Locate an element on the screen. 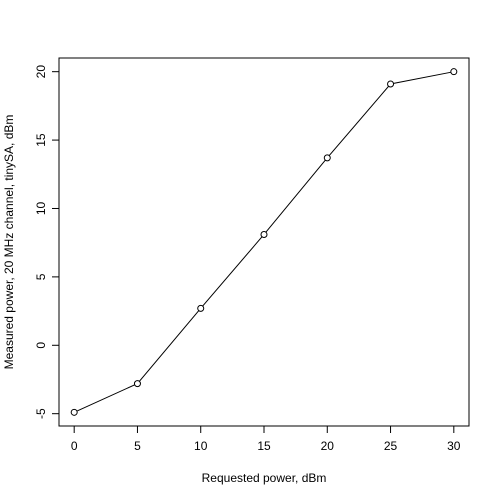  y-tick-label: 0 is located at coordinates (41, 345).